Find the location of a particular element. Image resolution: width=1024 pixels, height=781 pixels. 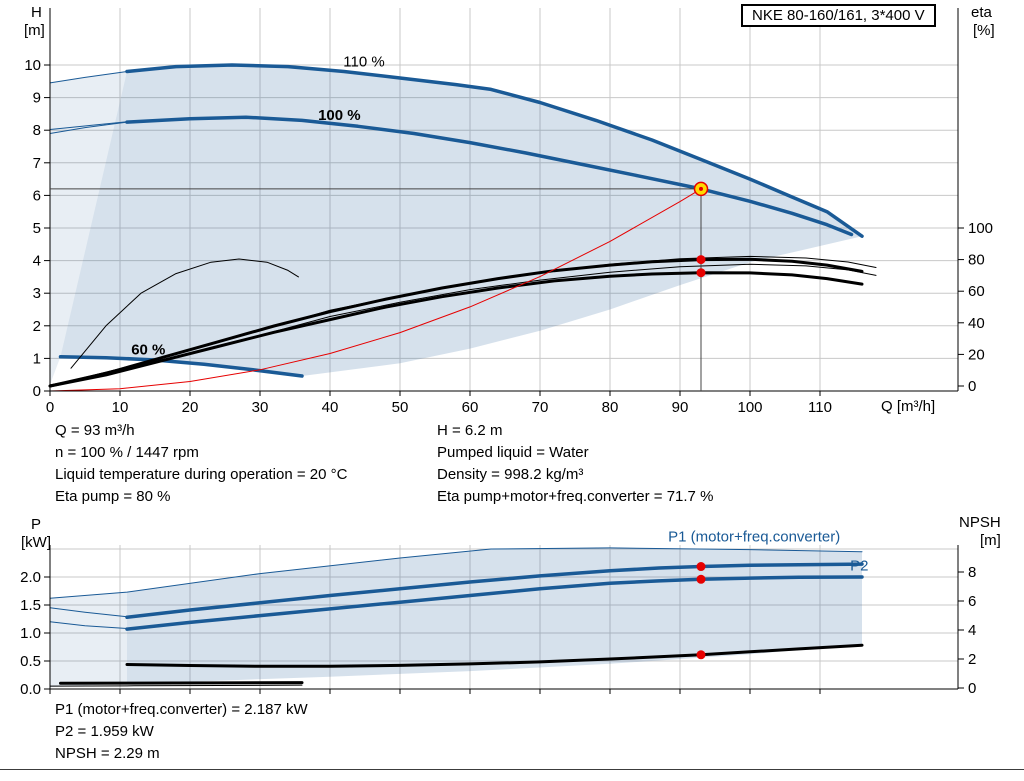

label-p1: P1 (motor+freq.converter) is located at coordinates (754, 537).